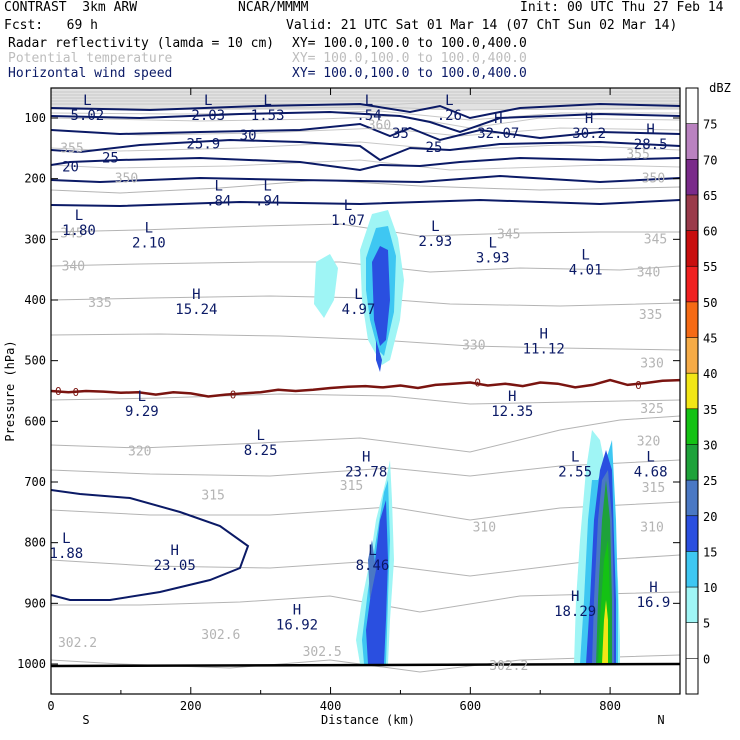 The height and width of the screenshot is (740, 740). I want to click on extremum-value: 2.55, so click(575, 473).